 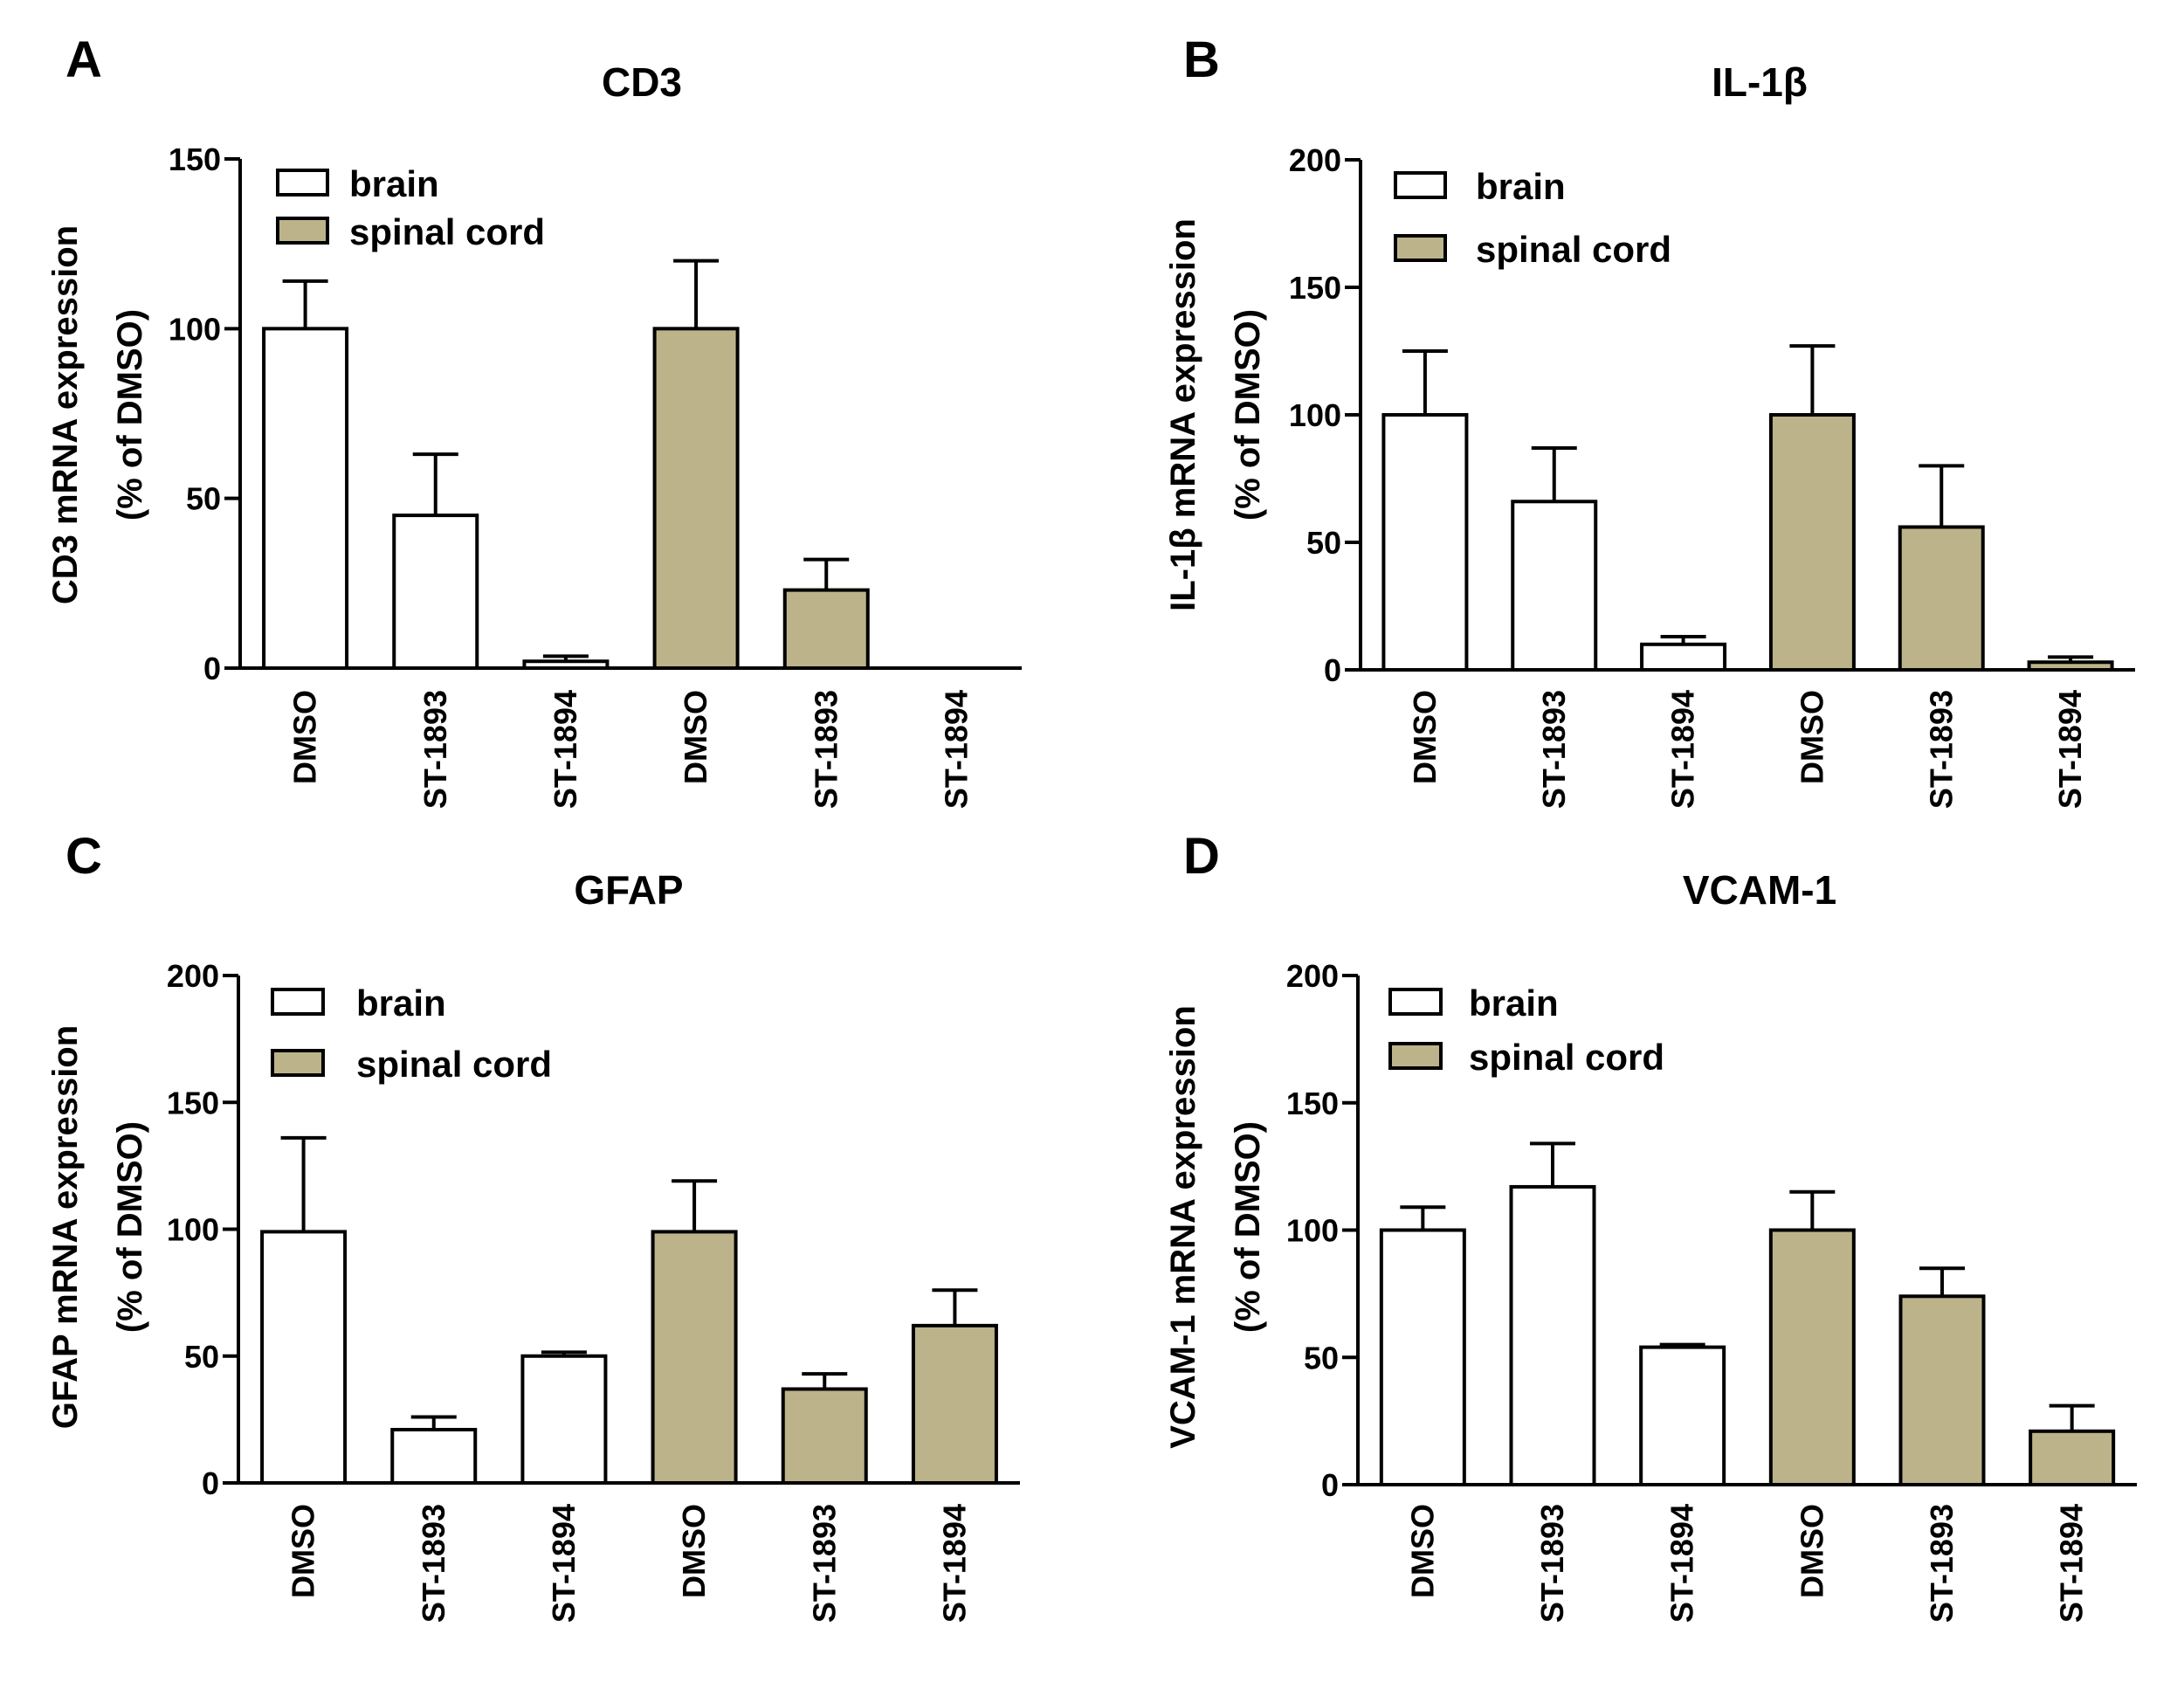 I want to click on panel-letter: A, so click(x=83, y=59).